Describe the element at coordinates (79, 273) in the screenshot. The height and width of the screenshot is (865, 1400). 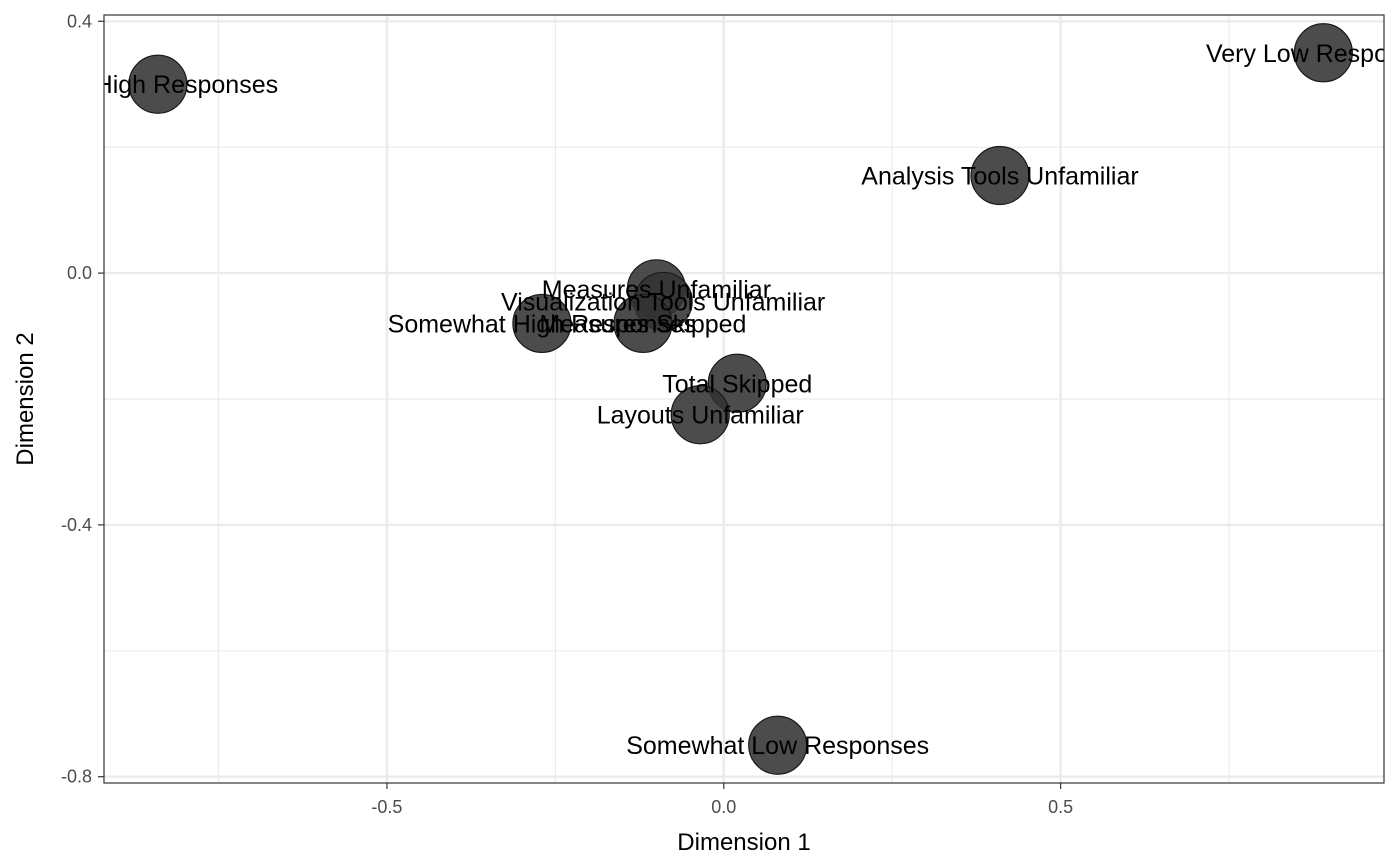
I see `y-tick-label: 0.0` at that location.